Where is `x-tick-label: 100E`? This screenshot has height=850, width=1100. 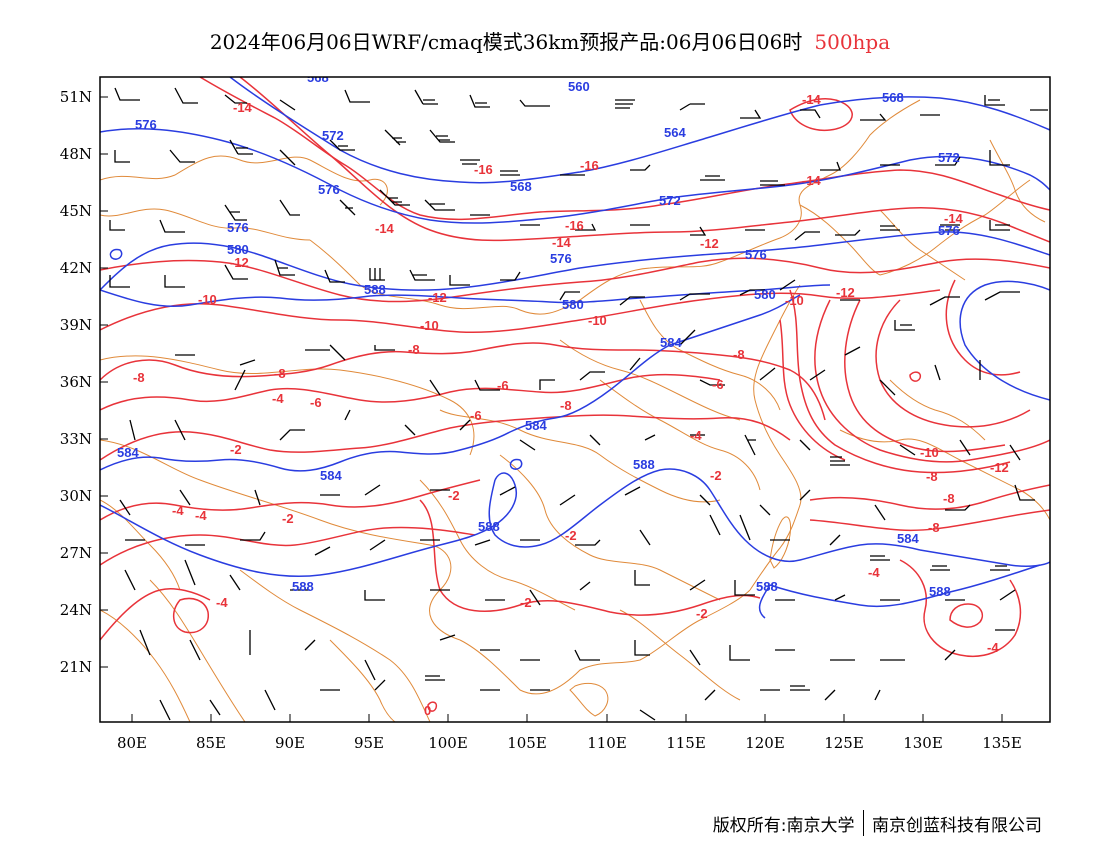 x-tick-label: 100E is located at coordinates (448, 743).